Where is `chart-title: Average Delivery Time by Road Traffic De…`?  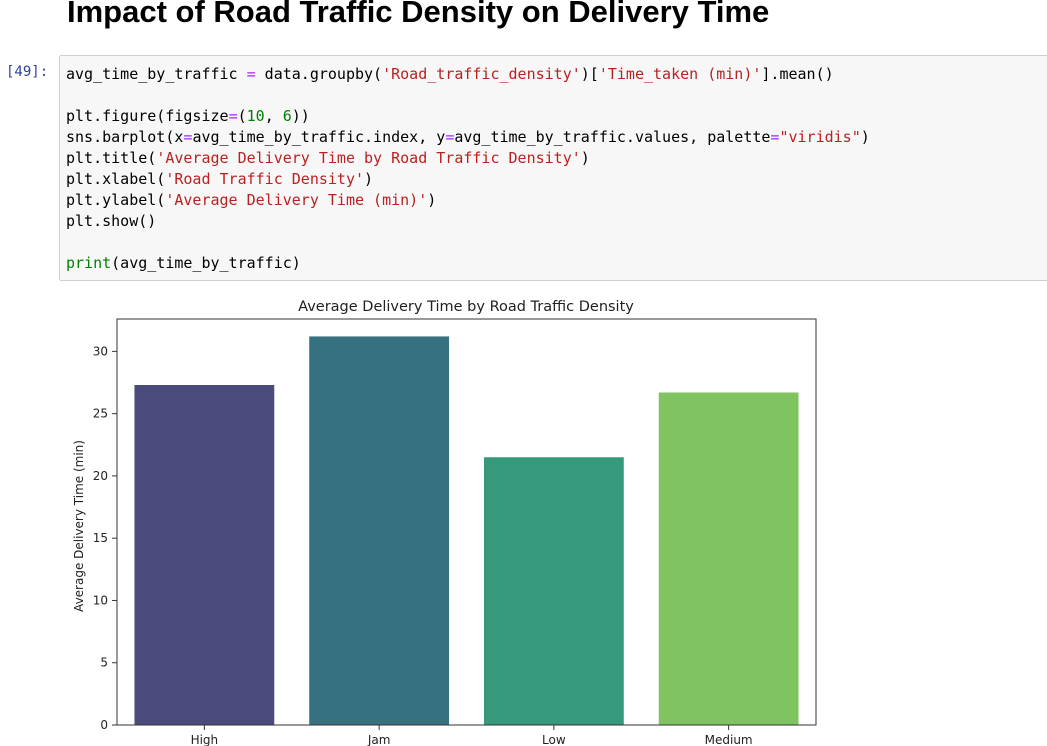
chart-title: Average Delivery Time by Road Traffic De… is located at coordinates (466, 307).